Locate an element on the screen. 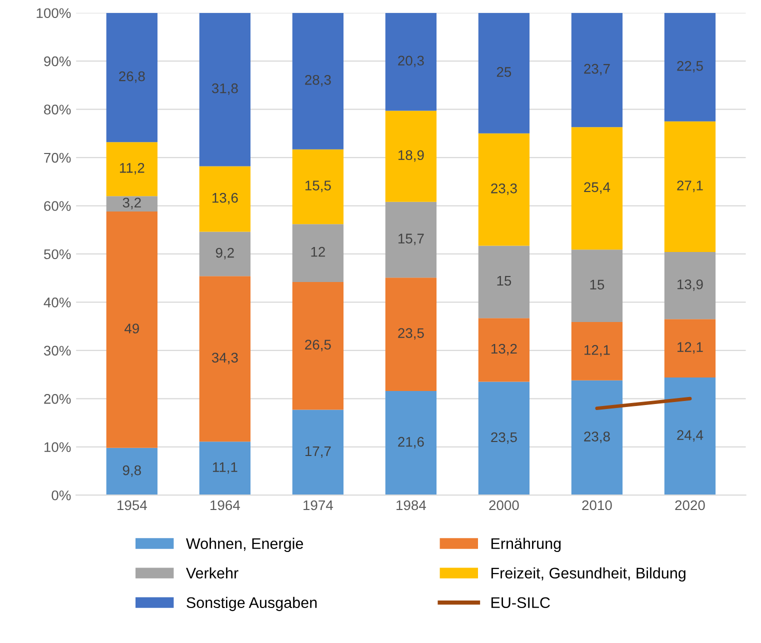  data-label: 17,7 is located at coordinates (318, 452).